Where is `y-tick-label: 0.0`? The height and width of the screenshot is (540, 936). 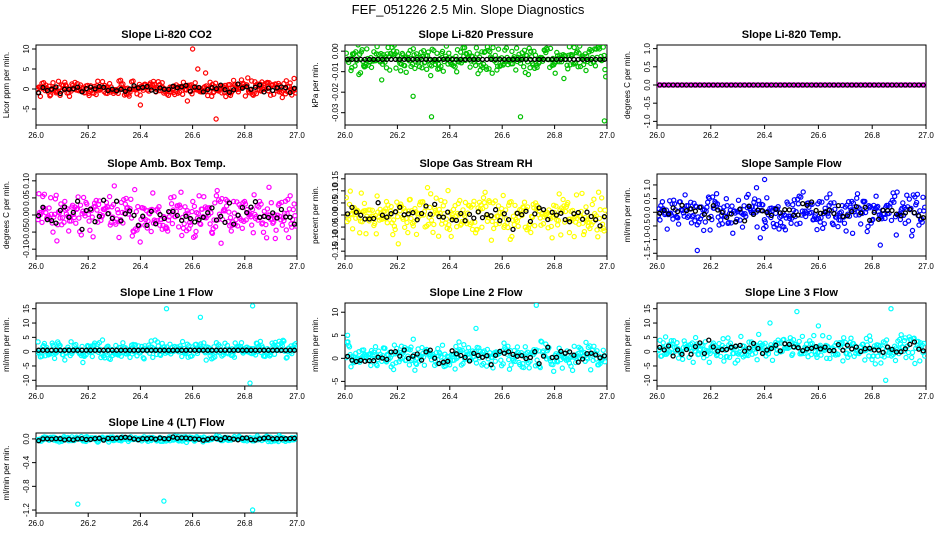
y-tick-label: 0.0 is located at coordinates (647, 212).